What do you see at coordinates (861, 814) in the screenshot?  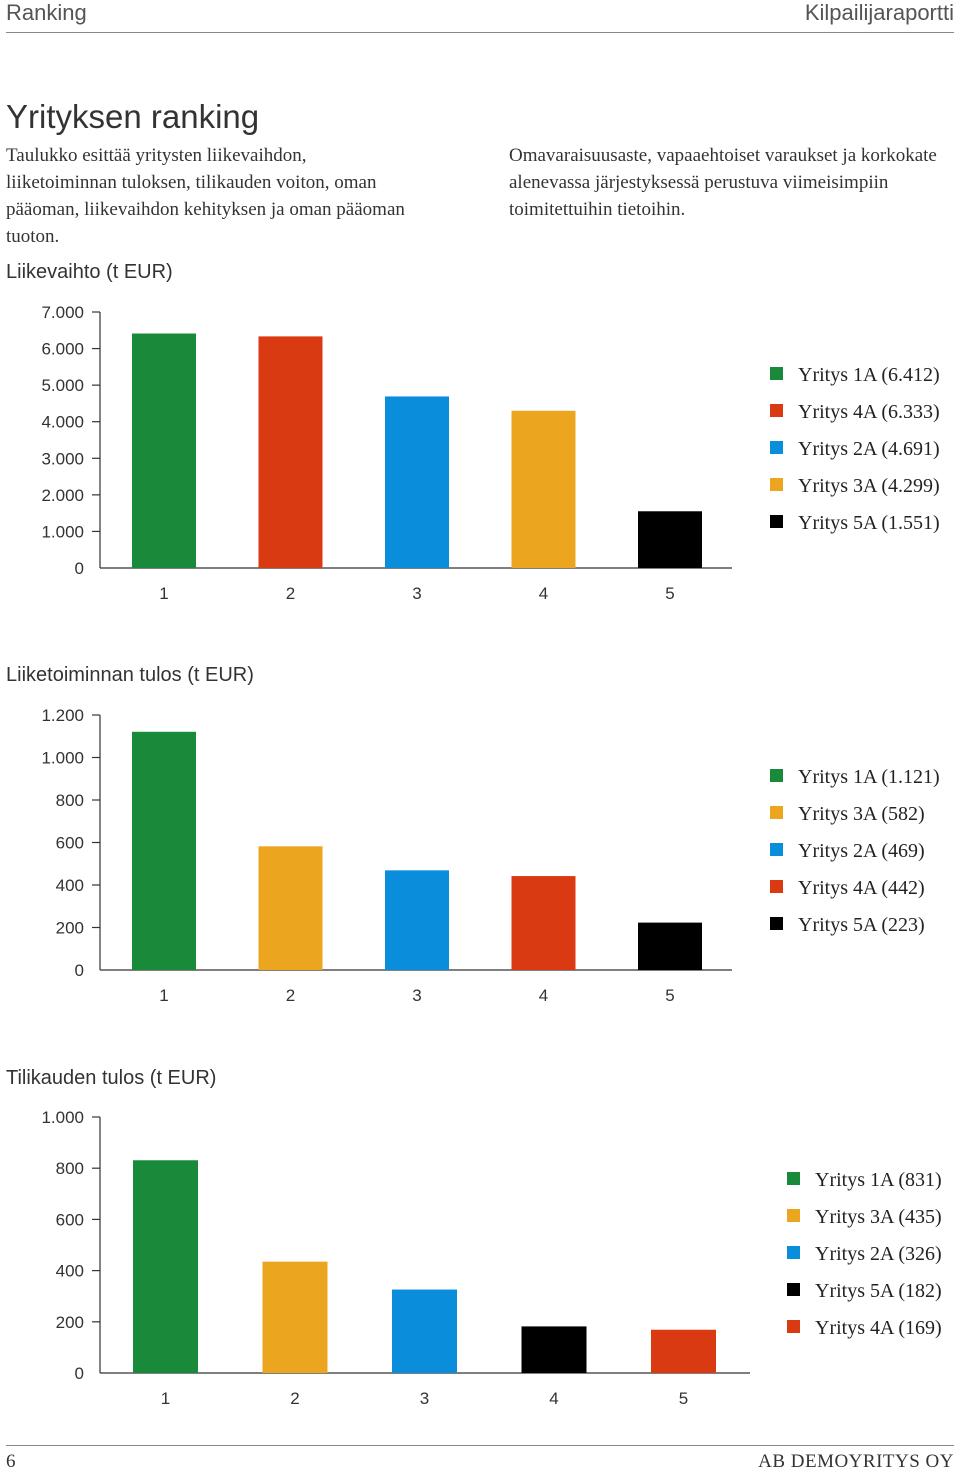 I see `legend-entry: Yritys 3A (582)` at bounding box center [861, 814].